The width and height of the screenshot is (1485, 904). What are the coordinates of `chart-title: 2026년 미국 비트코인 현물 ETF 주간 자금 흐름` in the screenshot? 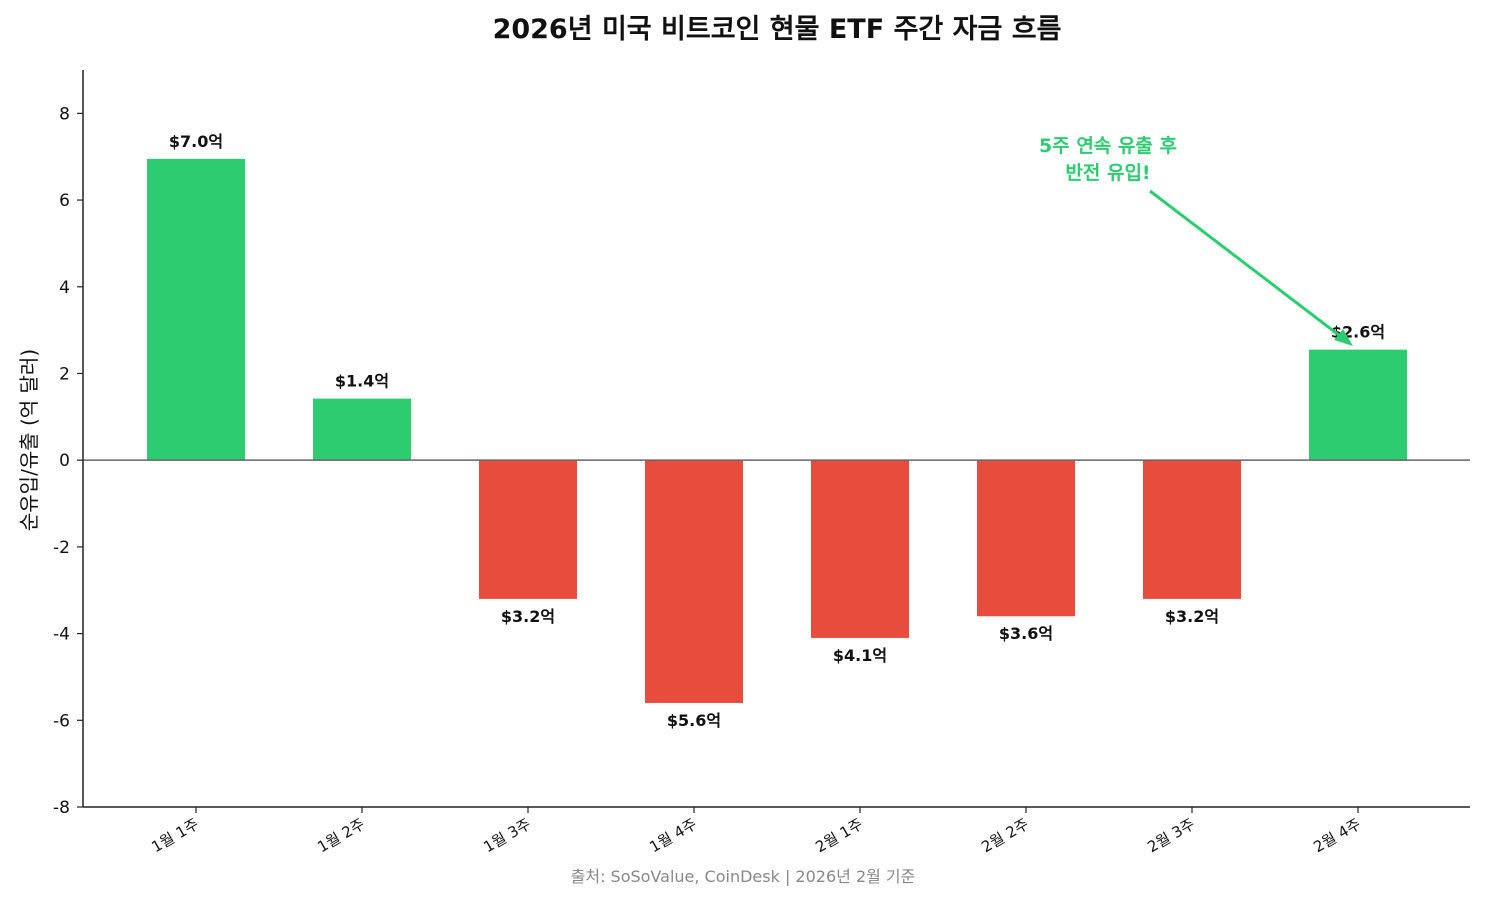 It's located at (777, 29).